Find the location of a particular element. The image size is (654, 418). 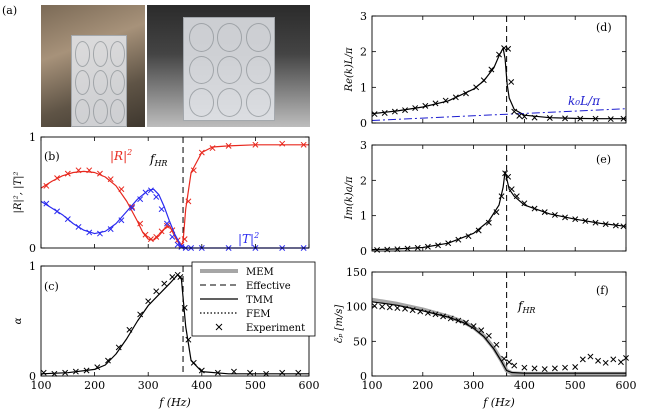

xlabel-f: f (Hz) is located at coordinates (498, 402).